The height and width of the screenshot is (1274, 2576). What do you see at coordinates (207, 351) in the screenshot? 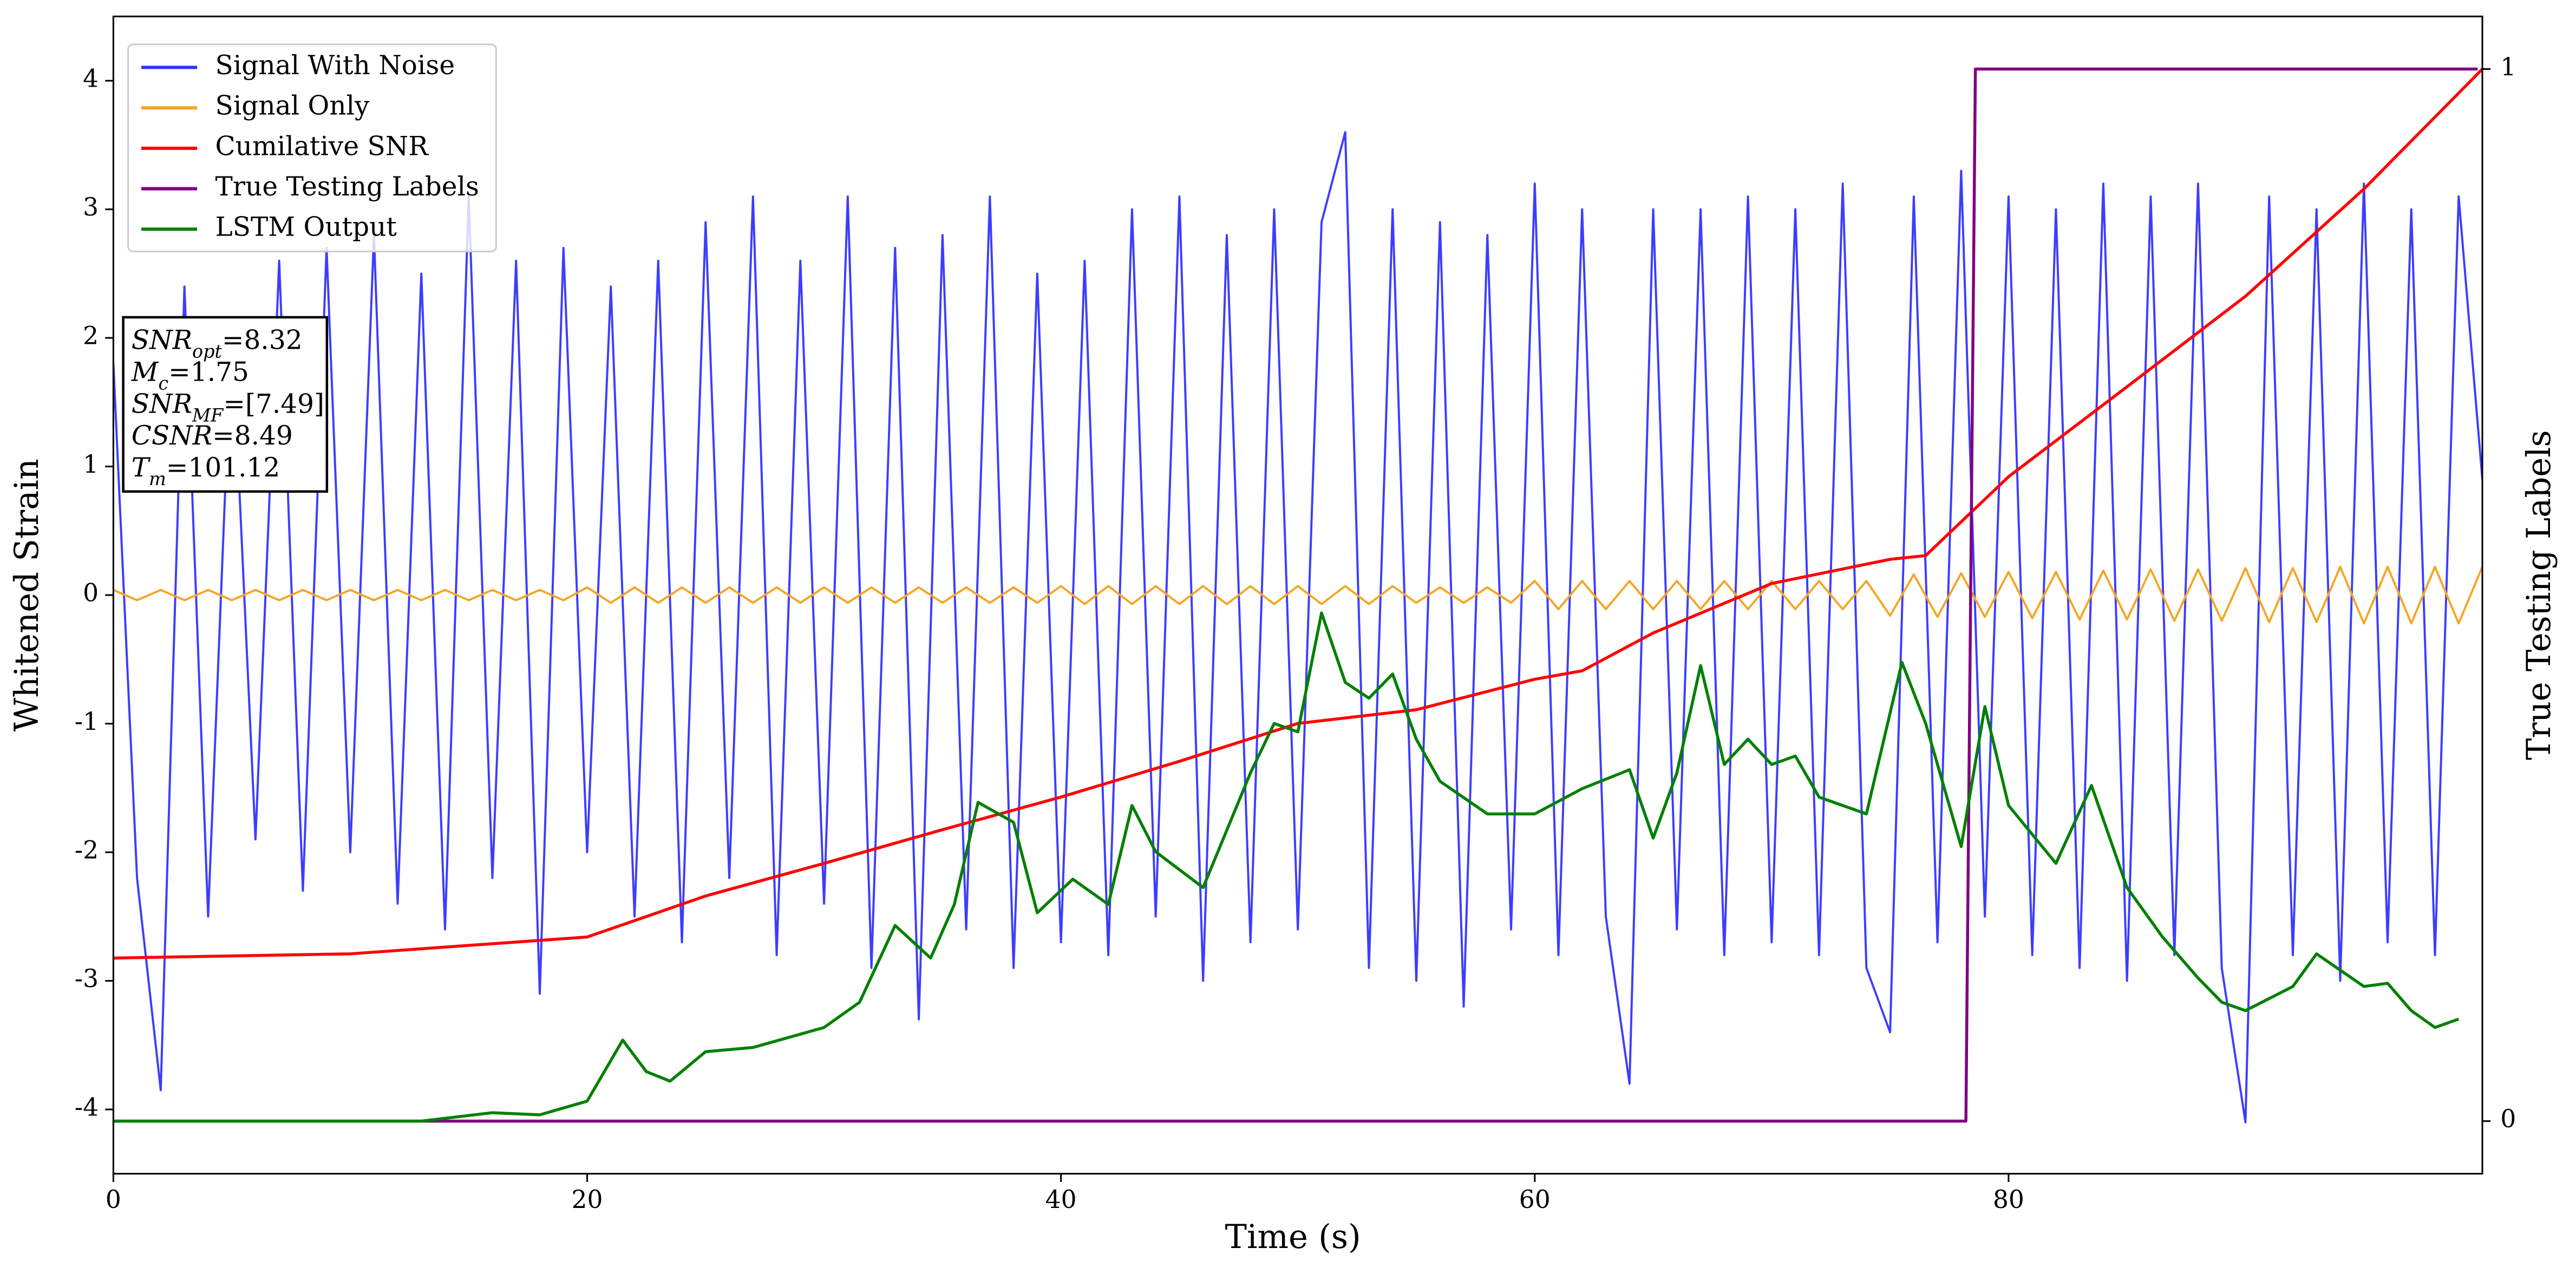
I see `annotation-sub: opt` at bounding box center [207, 351].